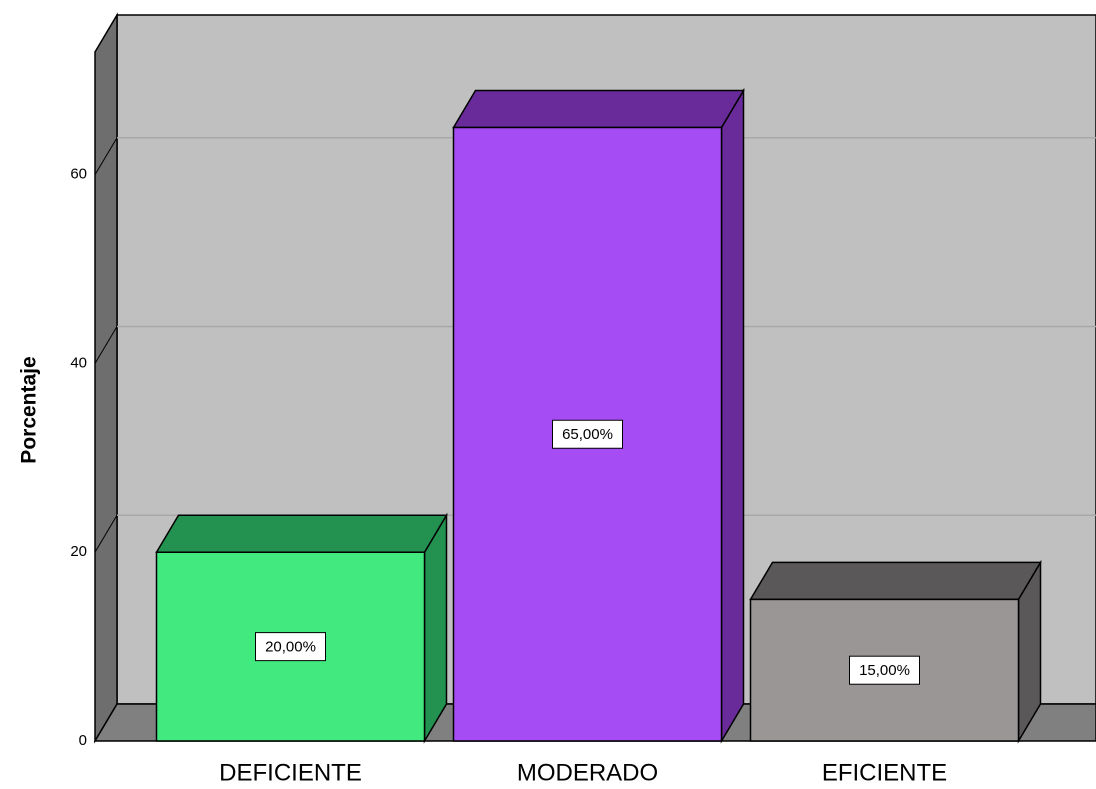 The width and height of the screenshot is (1096, 789). I want to click on value-label: 65,00%, so click(587, 434).